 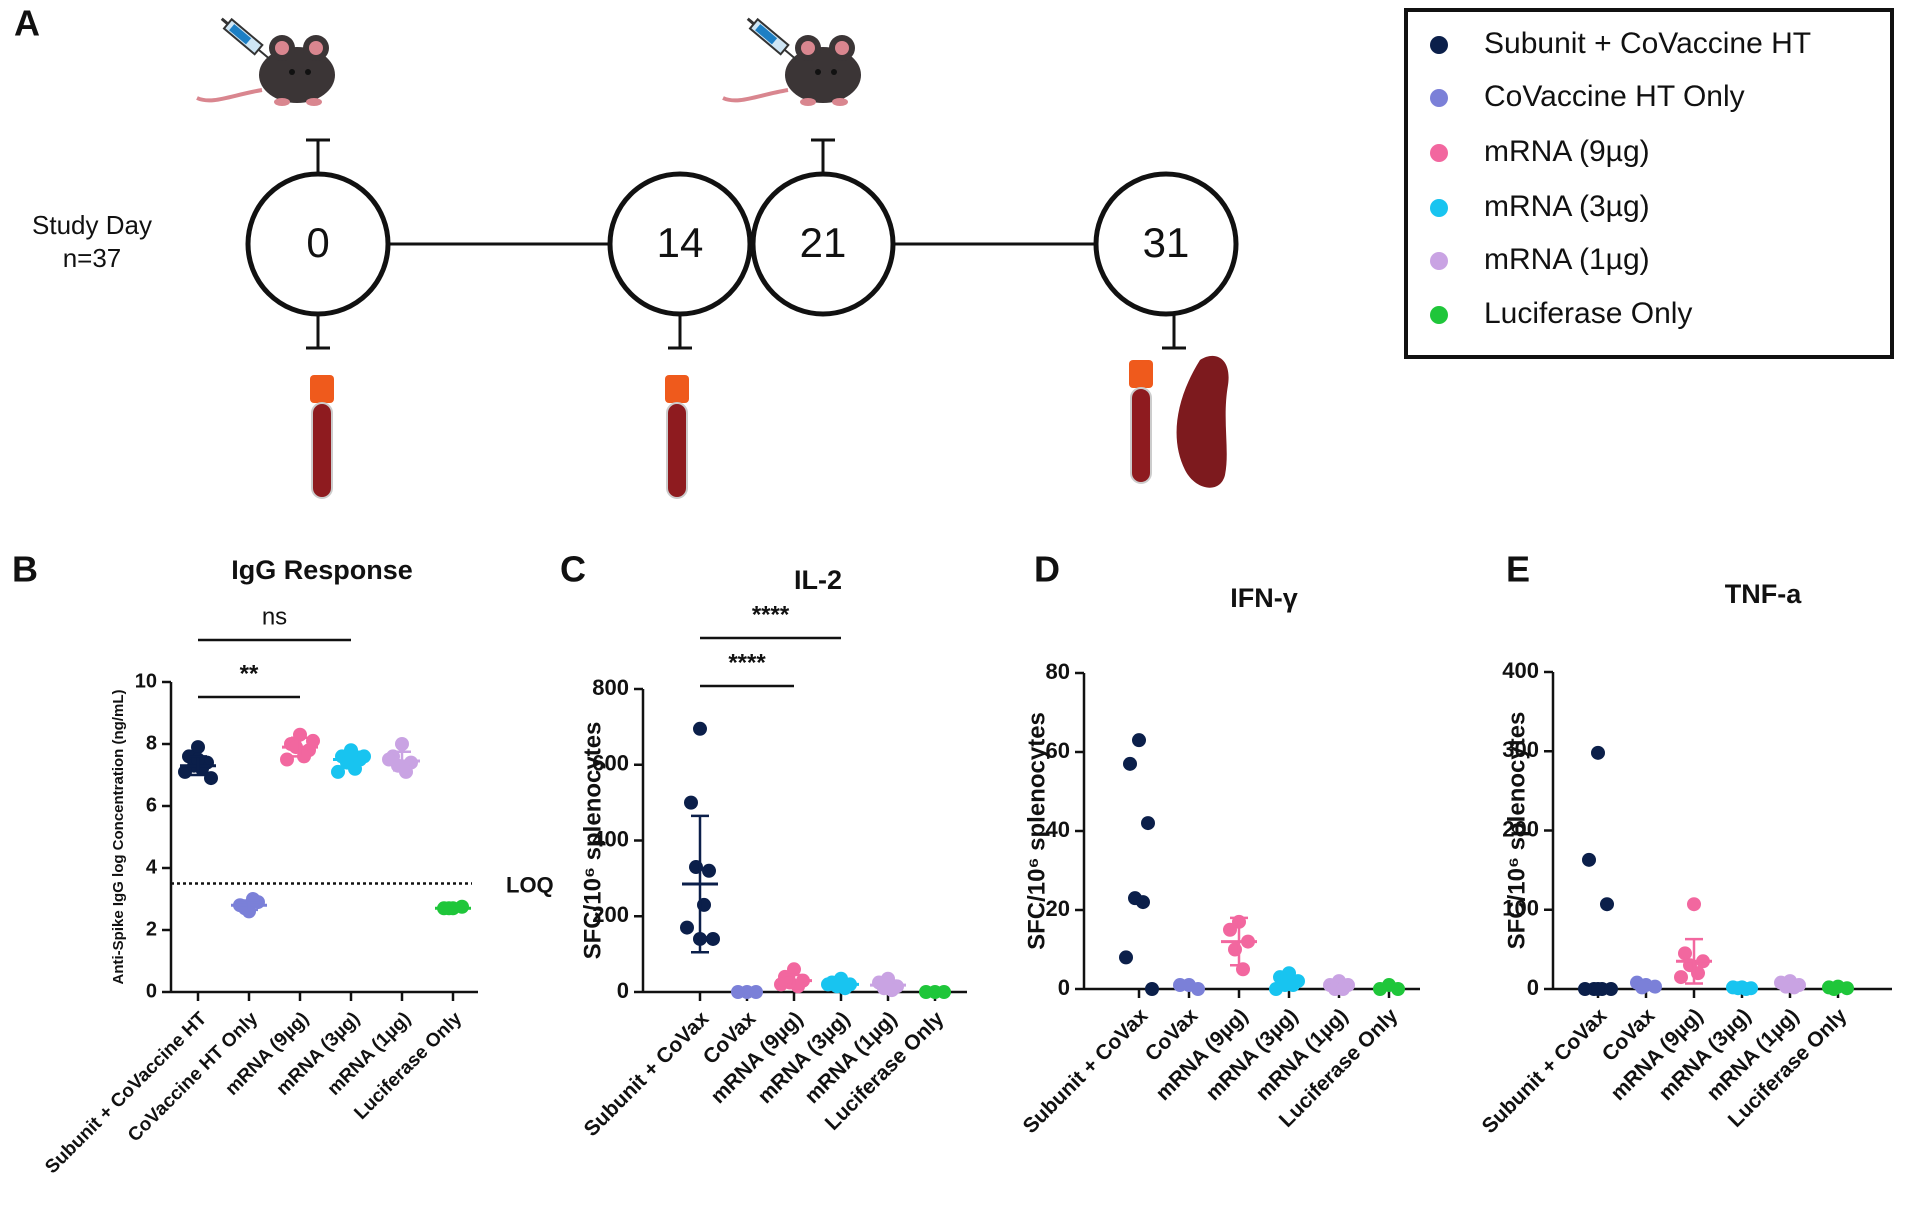 What do you see at coordinates (1567, 151) in the screenshot?
I see `legend-label: mRNA (9µg)` at bounding box center [1567, 151].